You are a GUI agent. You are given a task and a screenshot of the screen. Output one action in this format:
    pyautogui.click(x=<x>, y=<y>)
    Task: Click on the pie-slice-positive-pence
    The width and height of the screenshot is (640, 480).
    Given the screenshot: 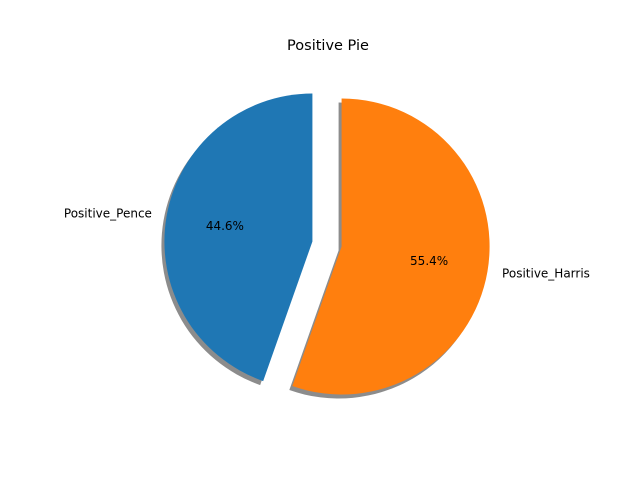 What is the action you would take?
    pyautogui.click(x=238, y=237)
    